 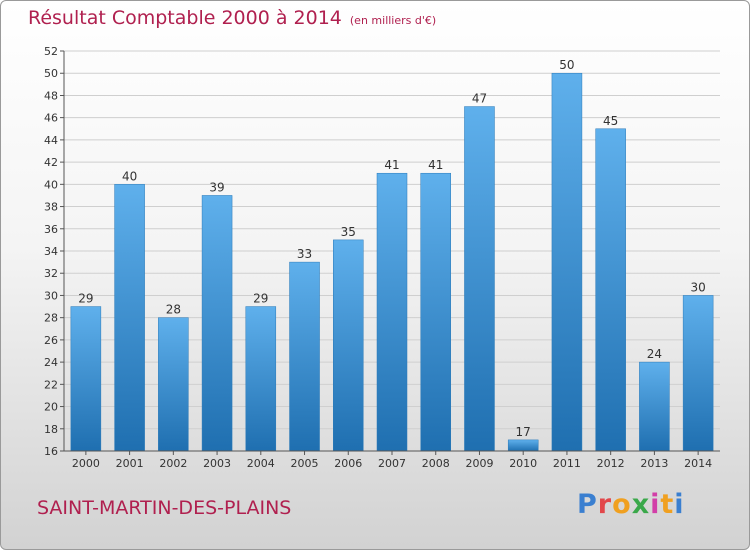 I want to click on logo-letter: x, so click(x=641, y=504).